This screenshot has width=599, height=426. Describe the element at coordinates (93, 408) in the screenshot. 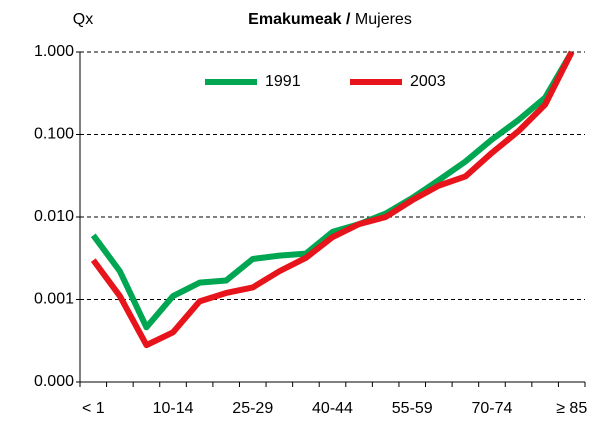

I see `x-tick-label: < 1` at that location.